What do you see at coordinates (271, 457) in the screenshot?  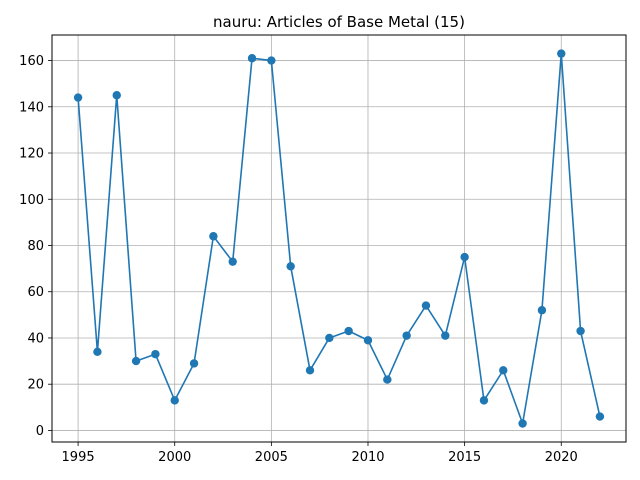 I see `x-tick-label: 2005` at bounding box center [271, 457].